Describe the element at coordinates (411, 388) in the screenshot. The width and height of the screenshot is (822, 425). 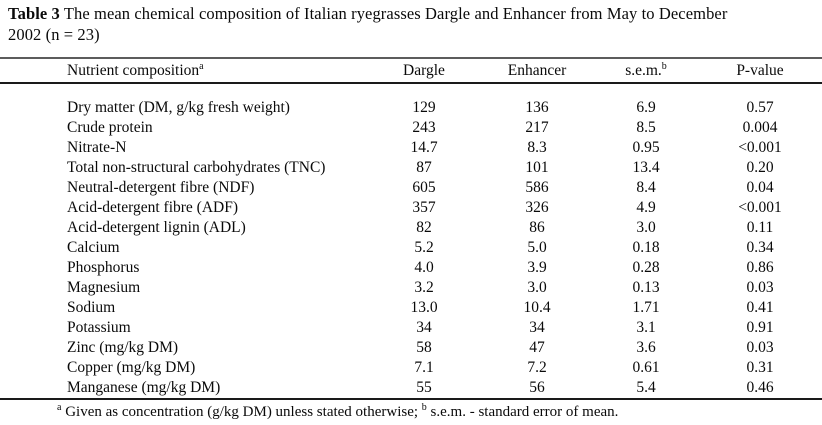
I see `table-row: Manganese (mg/kg DM) 55 56 5.4 0.46` at that location.